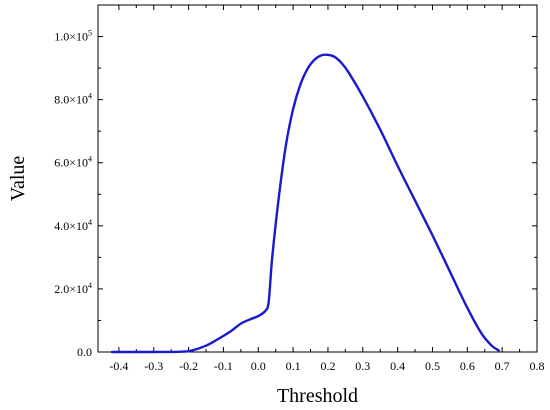 This screenshot has height=410, width=550. Describe the element at coordinates (18, 179) in the screenshot. I see `y-axis-title: Value` at that location.